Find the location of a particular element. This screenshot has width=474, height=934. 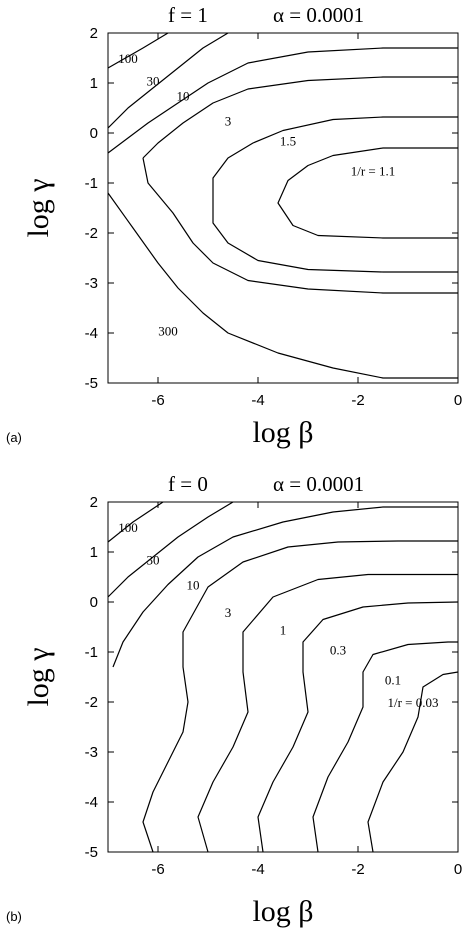

contour-label: 1 is located at coordinates (283, 630).